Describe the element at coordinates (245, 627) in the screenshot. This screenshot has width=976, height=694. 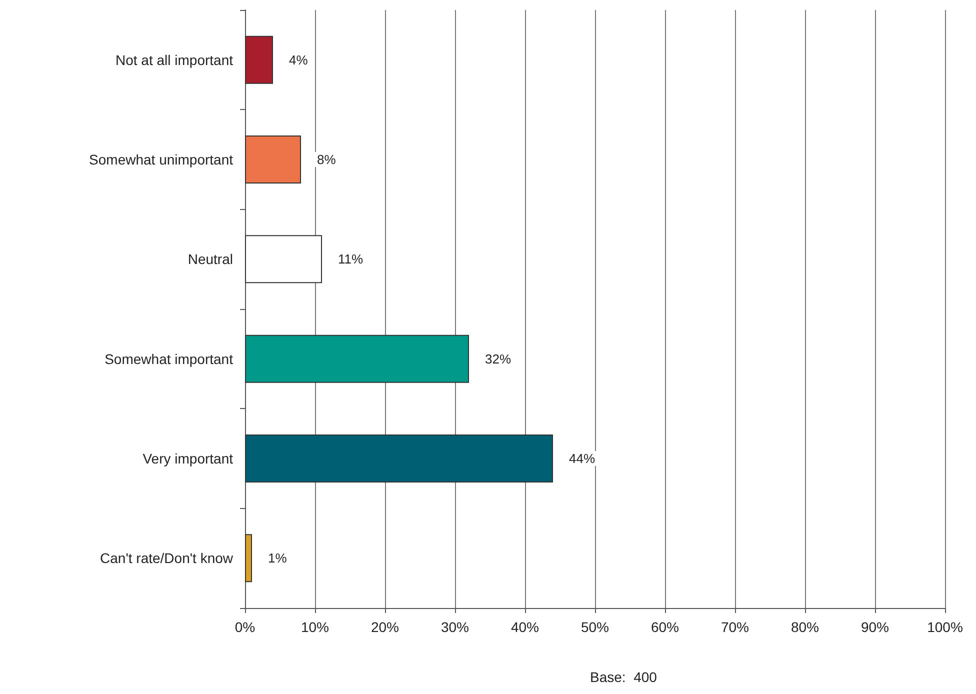
I see `x-tick-label: 0%` at that location.